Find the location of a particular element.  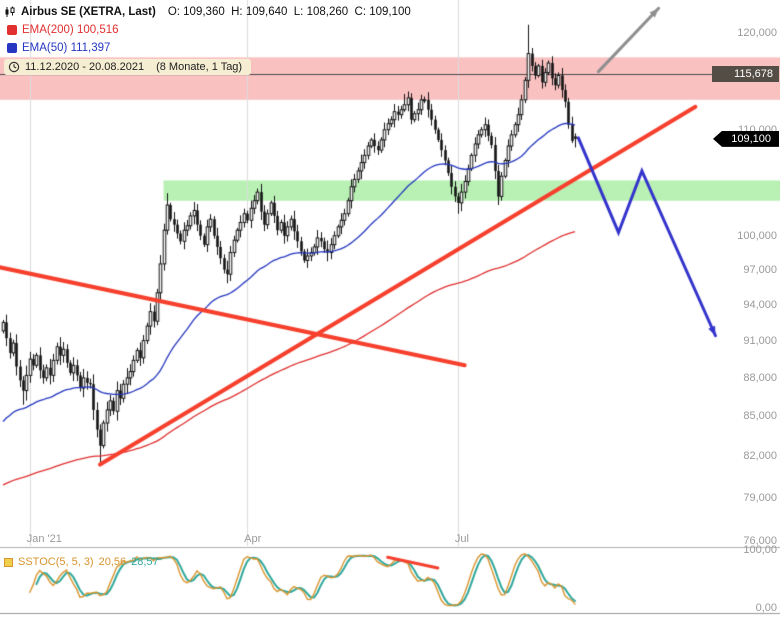

y-axis-label: 76,000 is located at coordinates (760, 540).